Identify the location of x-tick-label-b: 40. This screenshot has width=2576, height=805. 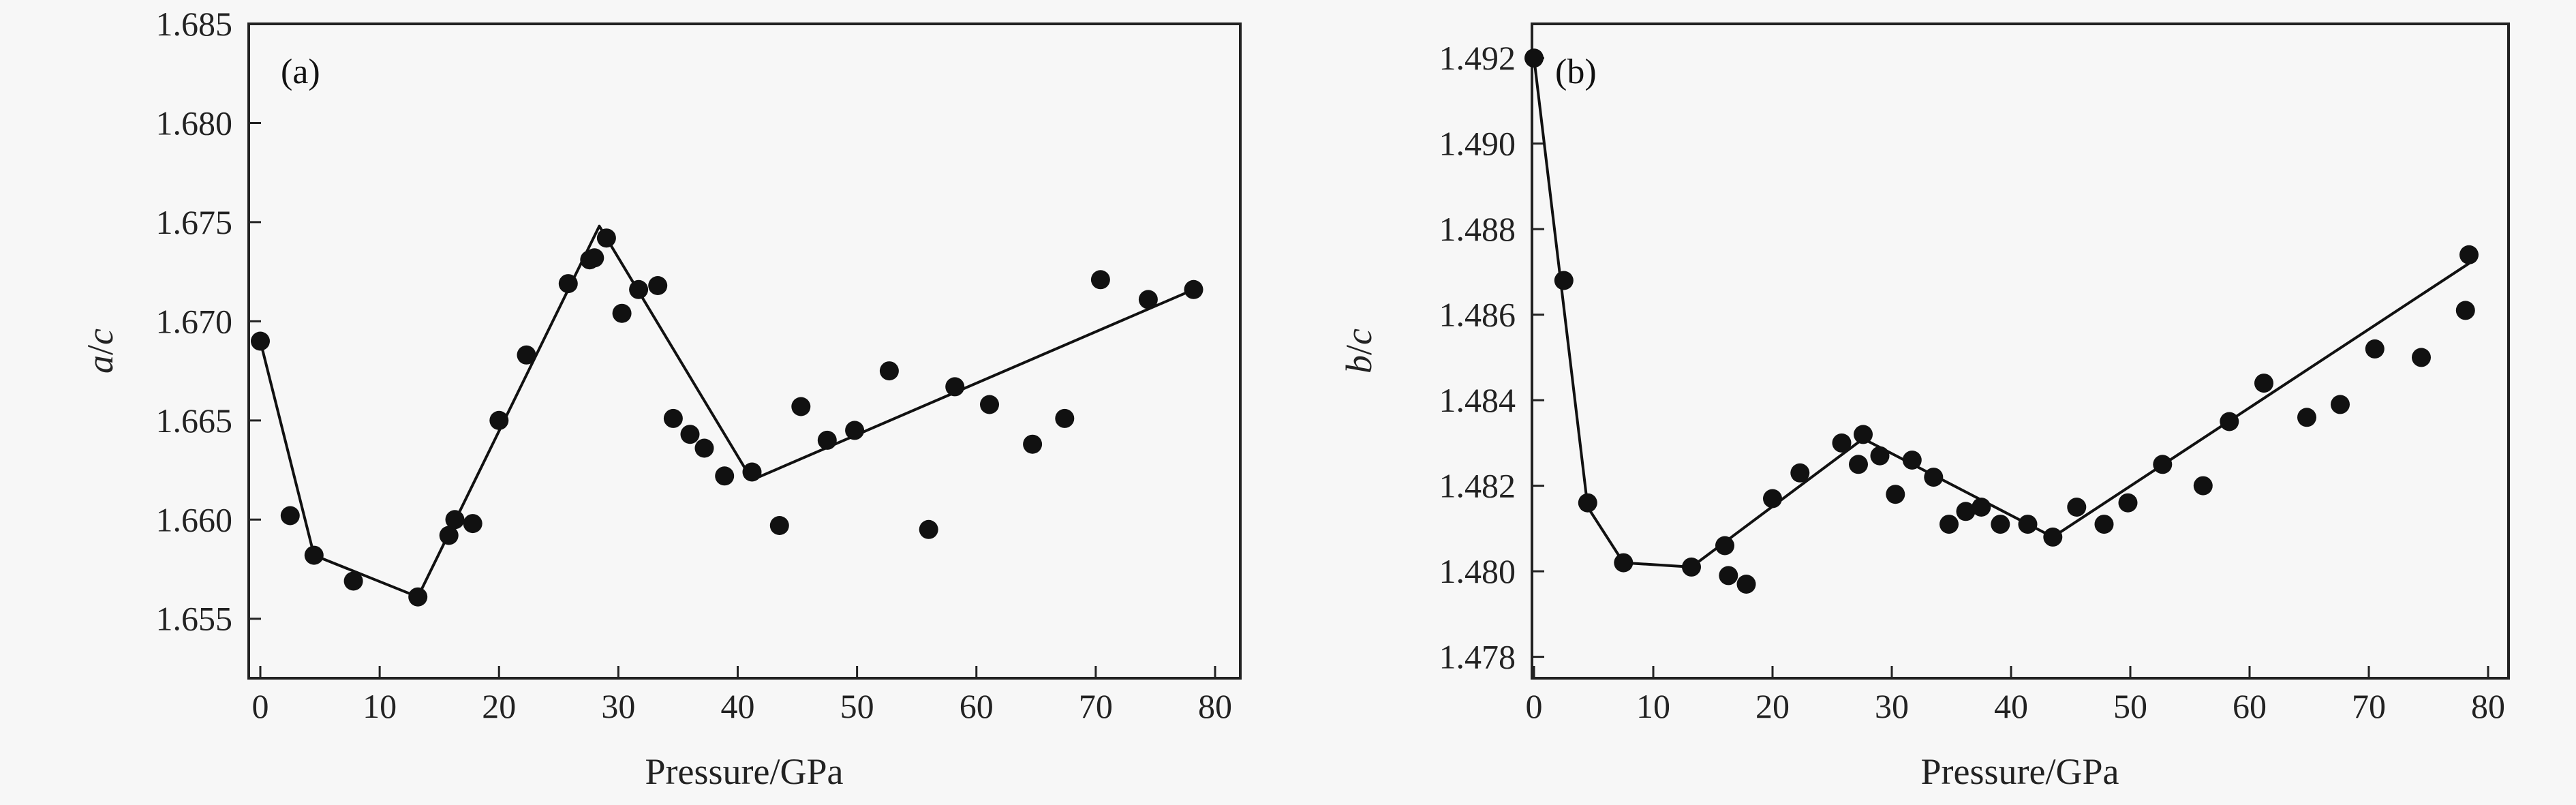
(2011, 706).